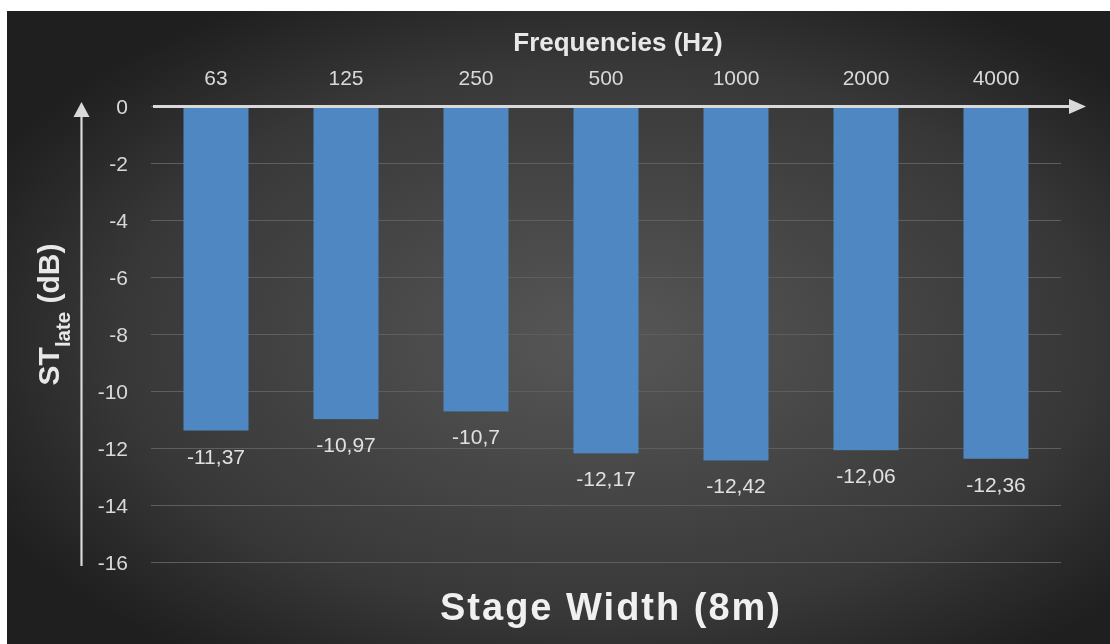  What do you see at coordinates (996, 484) in the screenshot?
I see `data-label: -12,36` at bounding box center [996, 484].